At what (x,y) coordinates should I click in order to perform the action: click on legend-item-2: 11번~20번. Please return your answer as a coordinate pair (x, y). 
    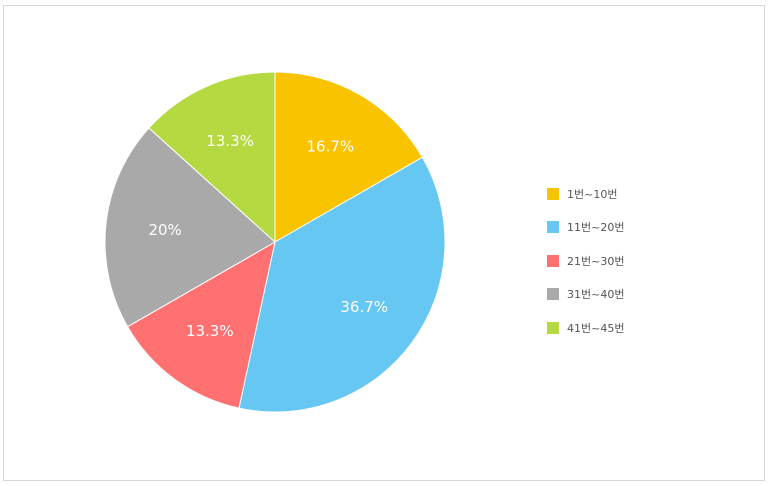
    Looking at the image, I should click on (585, 228).